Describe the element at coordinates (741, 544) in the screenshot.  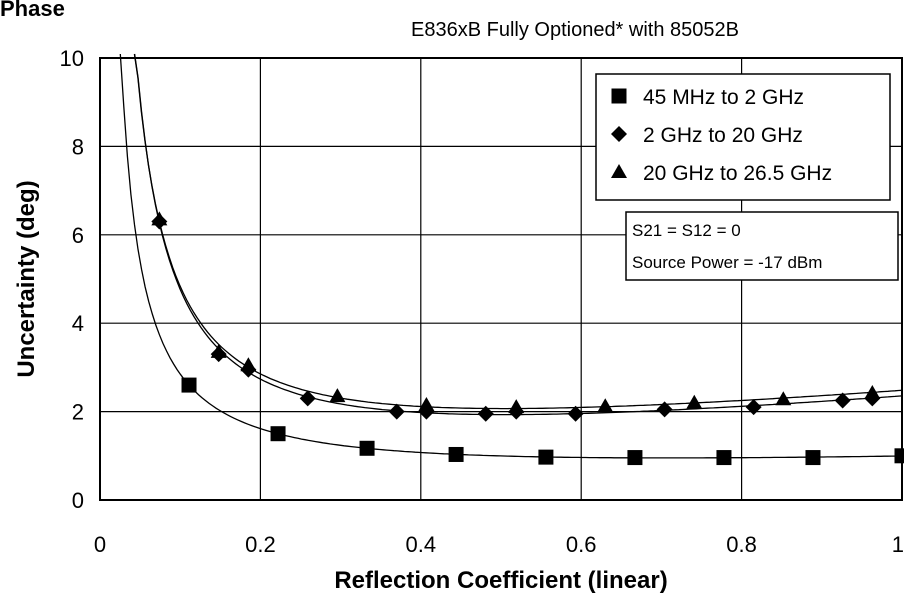
I see `x-tick-label-4: 0.8` at that location.